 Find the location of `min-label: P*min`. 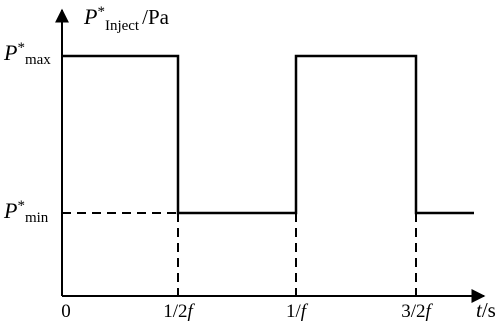

min-label: P*min is located at coordinates (26, 212).